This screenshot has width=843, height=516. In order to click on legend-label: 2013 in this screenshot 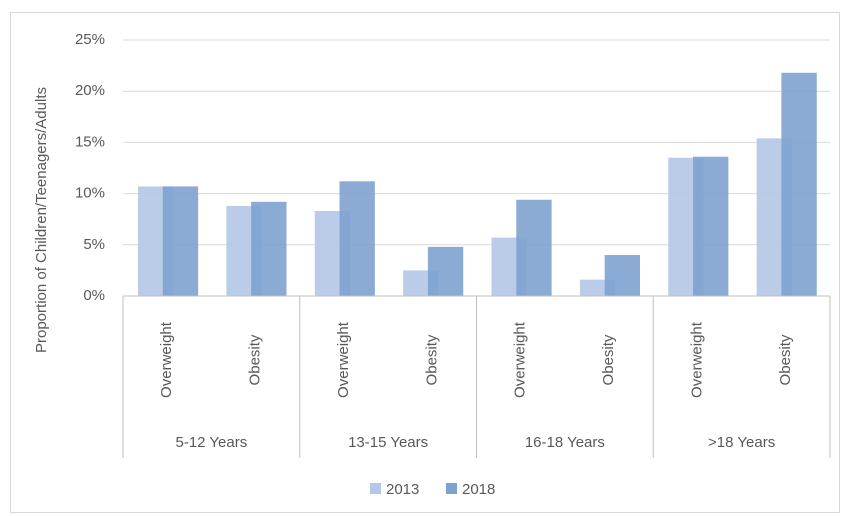, I will do `click(402, 489)`.